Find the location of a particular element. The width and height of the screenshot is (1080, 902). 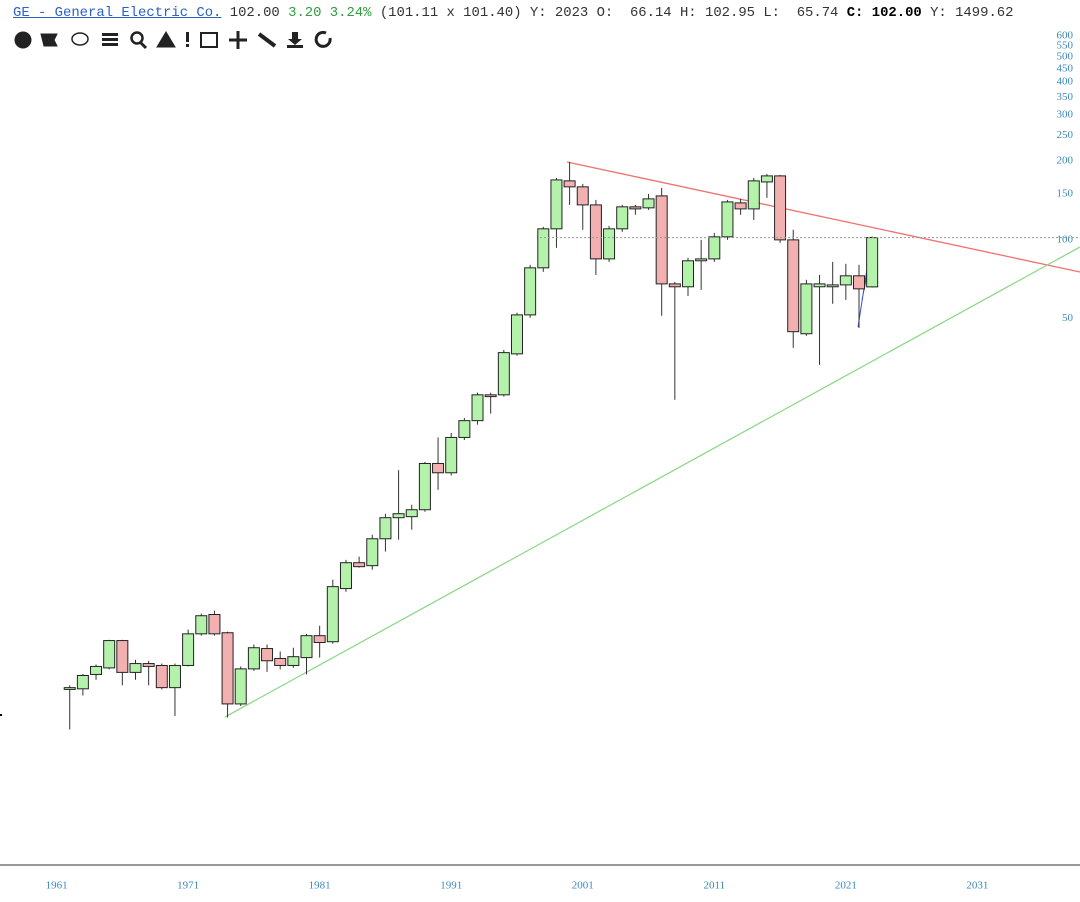

x-tick-label: 1991 is located at coordinates (451, 886).